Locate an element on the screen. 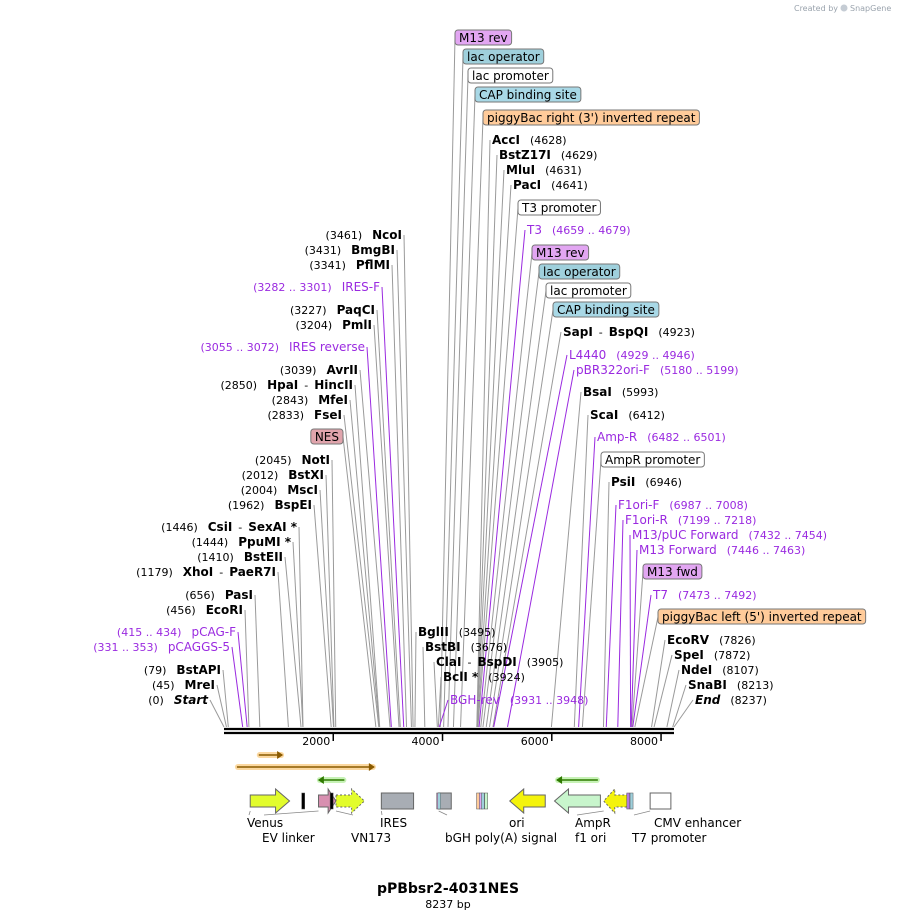 Image resolution: width=898 pixels, height=920 pixels. site-label-pasi: (656) PasI is located at coordinates (219, 595).